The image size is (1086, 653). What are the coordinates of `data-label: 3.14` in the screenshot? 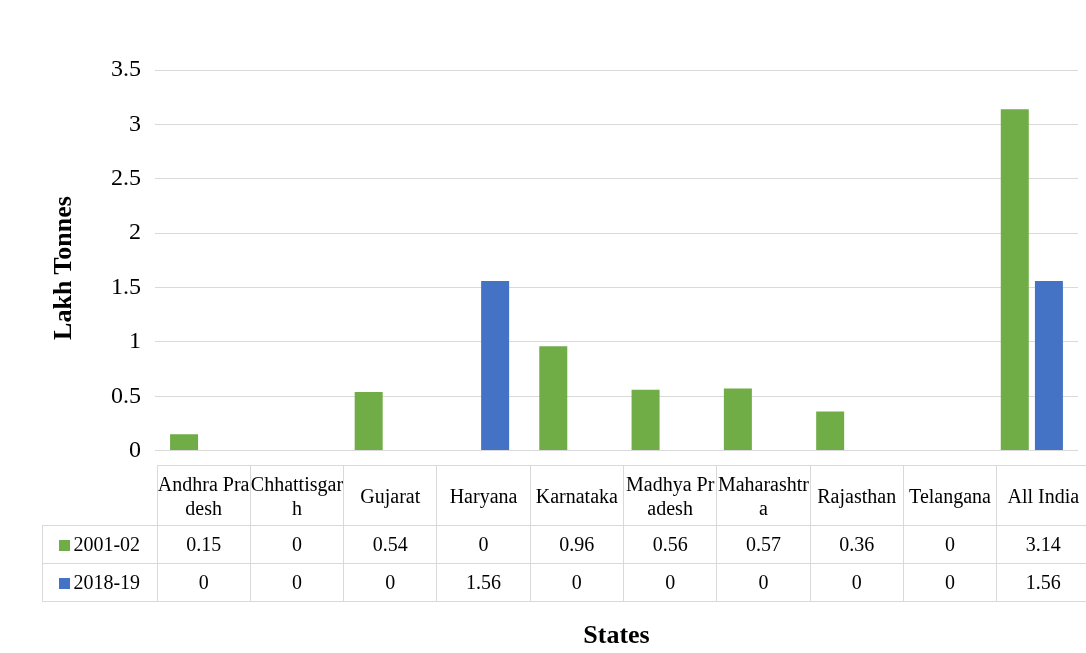 It's located at (1041, 544).